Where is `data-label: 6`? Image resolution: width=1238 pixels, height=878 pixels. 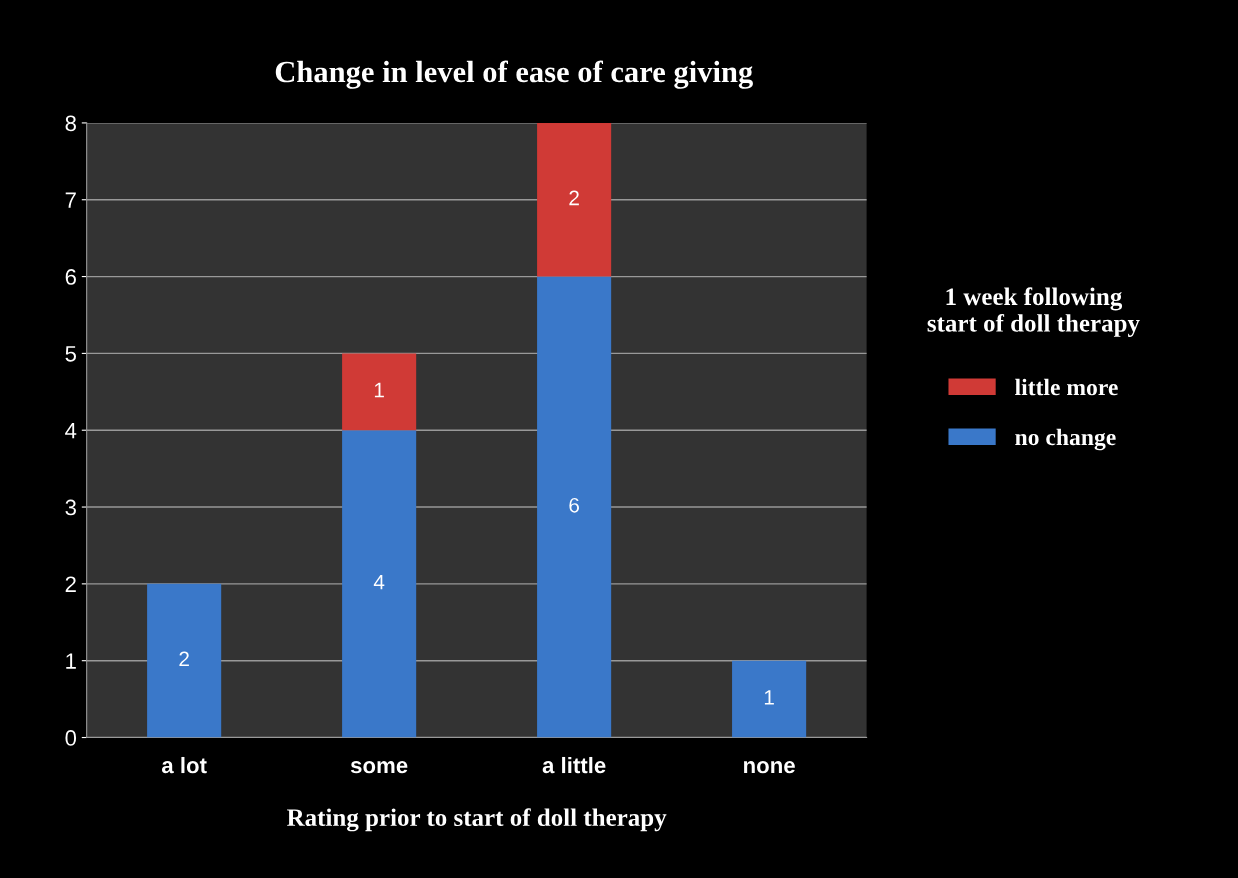
data-label: 6 is located at coordinates (574, 505).